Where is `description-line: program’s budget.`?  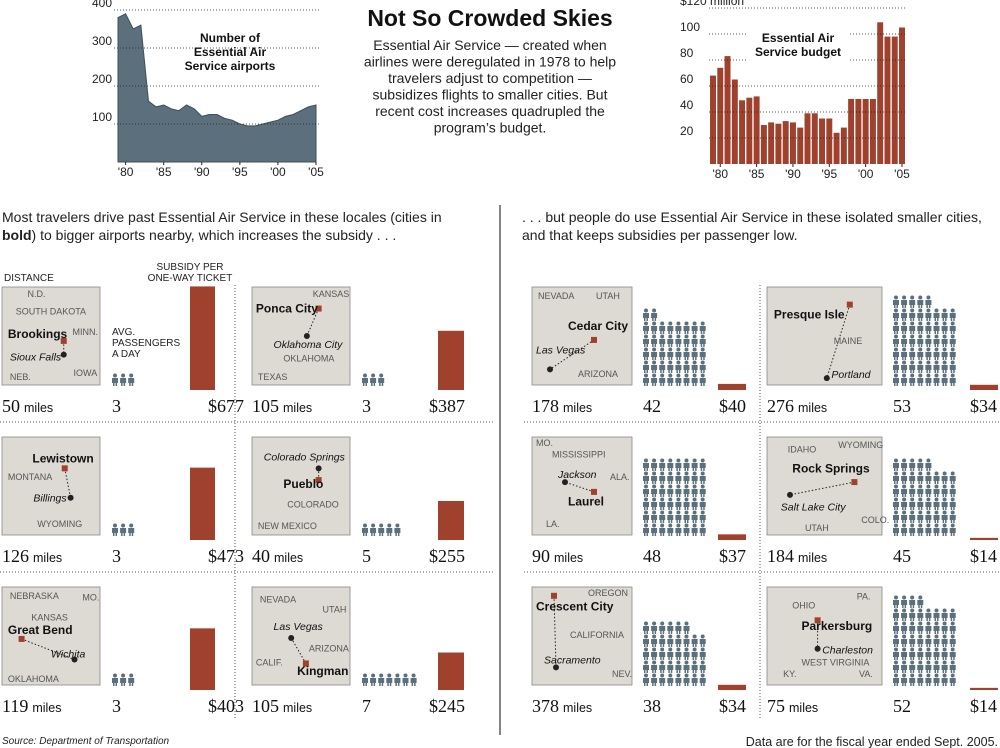 description-line: program’s budget. is located at coordinates (490, 128).